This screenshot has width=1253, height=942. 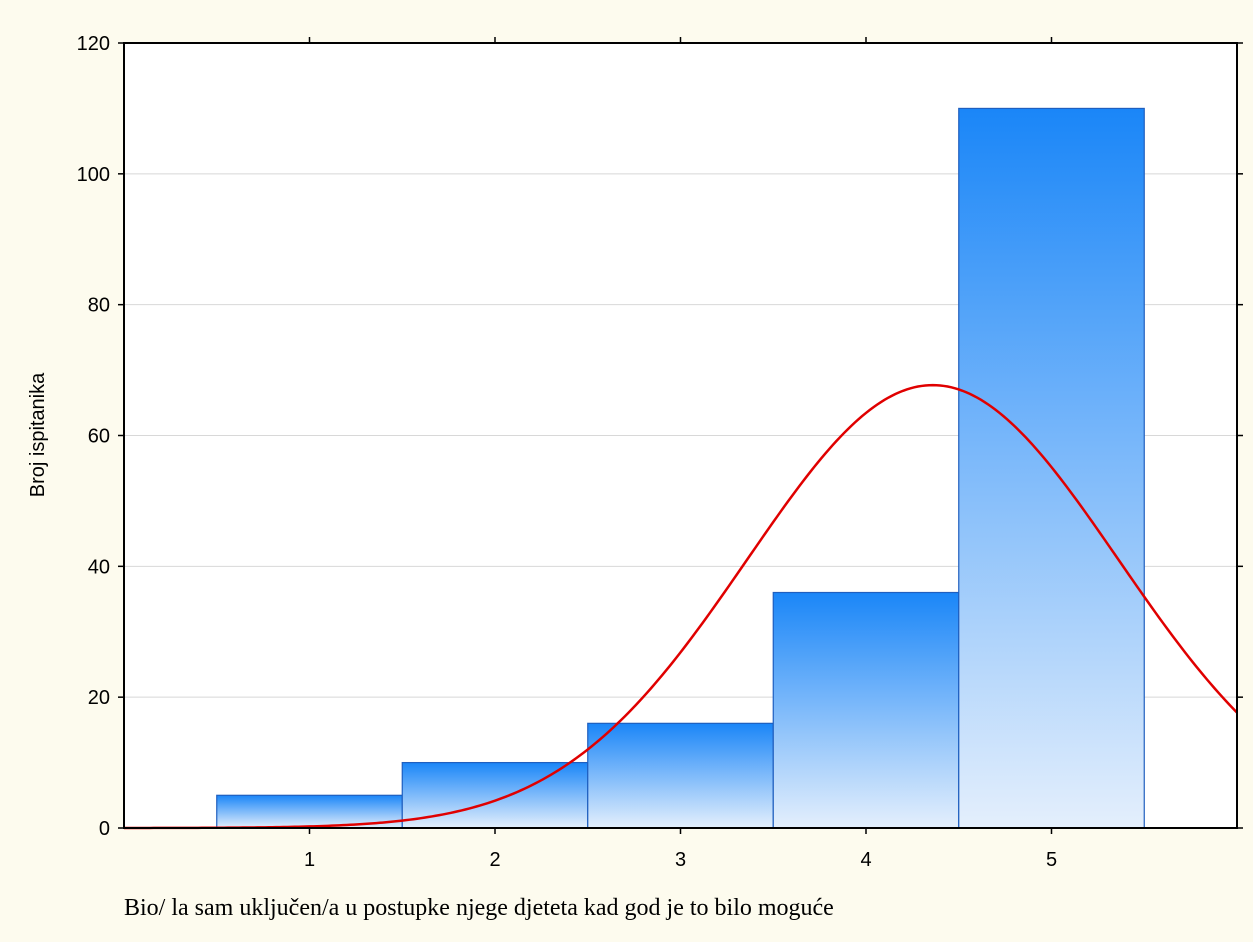 What do you see at coordinates (99, 567) in the screenshot?
I see `y-tick-label: 40` at bounding box center [99, 567].